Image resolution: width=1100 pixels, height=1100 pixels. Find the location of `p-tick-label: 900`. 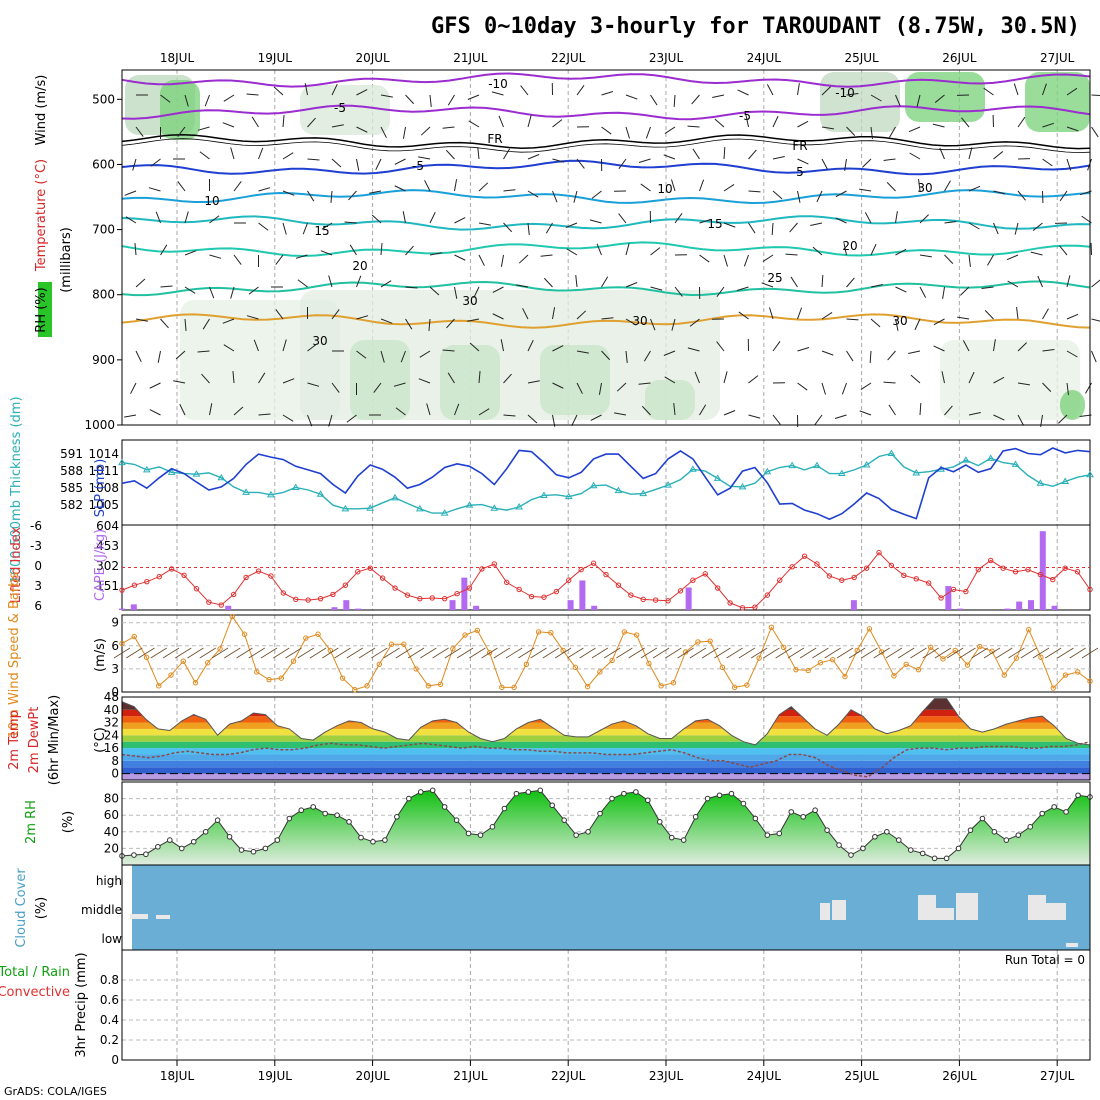

p-tick-label: 900 is located at coordinates (103, 360).